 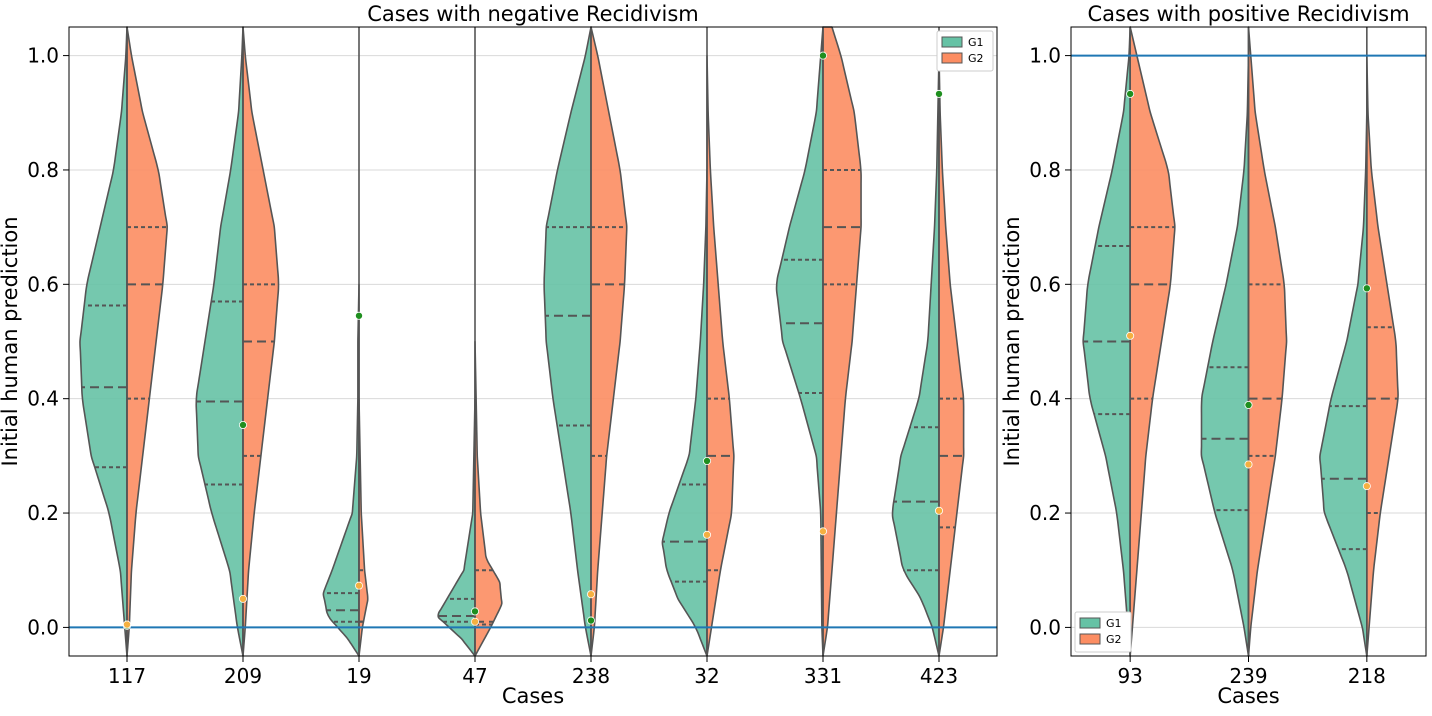 I want to click on chart-title: Cases with positive Recidivism, so click(x=1248, y=14).